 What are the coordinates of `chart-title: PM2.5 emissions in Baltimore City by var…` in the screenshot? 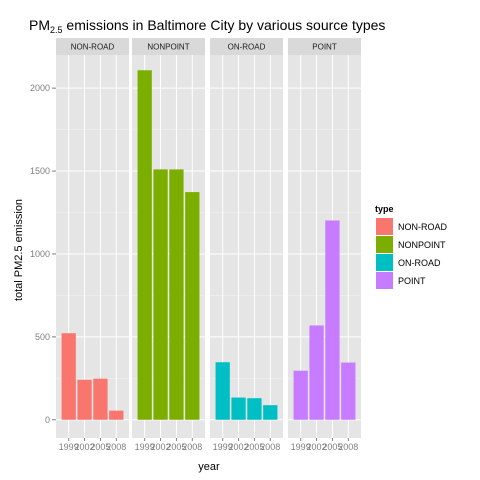 It's located at (207, 26).